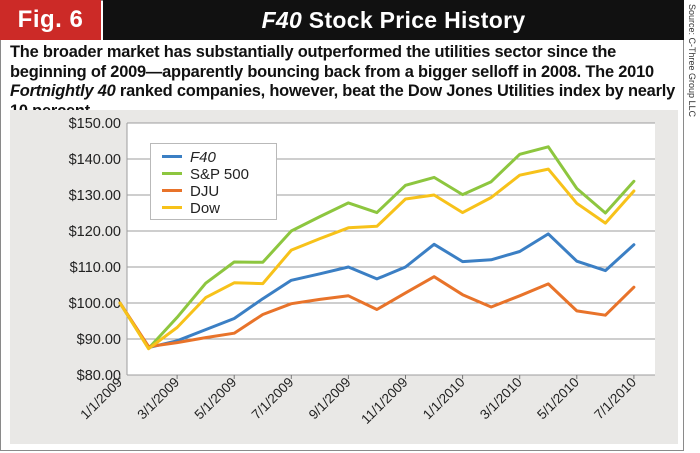 The image size is (700, 453). Describe the element at coordinates (558, 399) in the screenshot. I see `x-tick-label: 5/1/2010` at that location.